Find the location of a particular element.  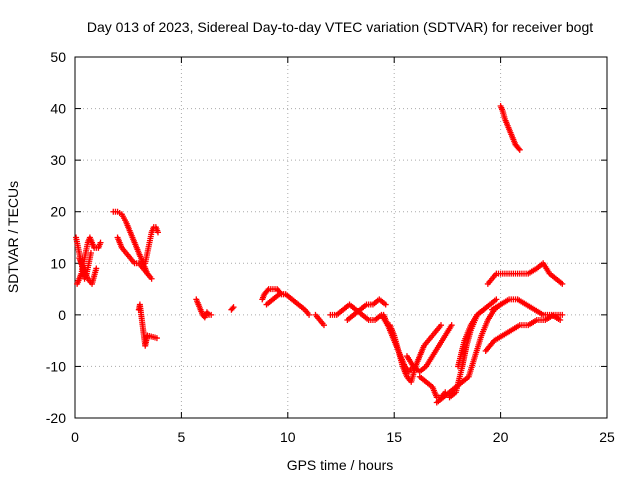

series-track-16-17h is located at coordinates (429, 348).